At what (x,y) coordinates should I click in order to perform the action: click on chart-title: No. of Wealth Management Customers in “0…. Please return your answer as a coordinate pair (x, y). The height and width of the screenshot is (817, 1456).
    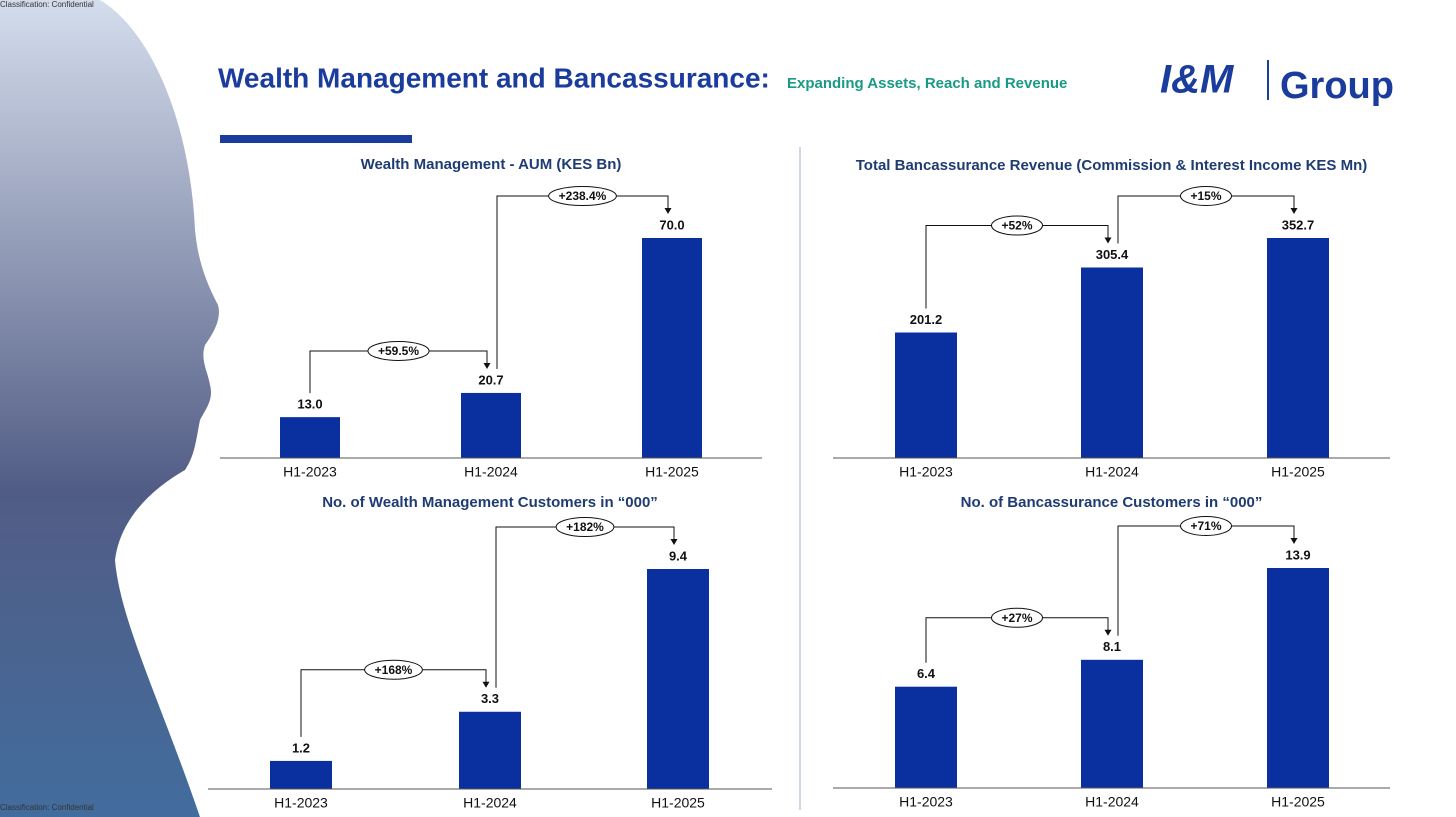
    Looking at the image, I should click on (490, 502).